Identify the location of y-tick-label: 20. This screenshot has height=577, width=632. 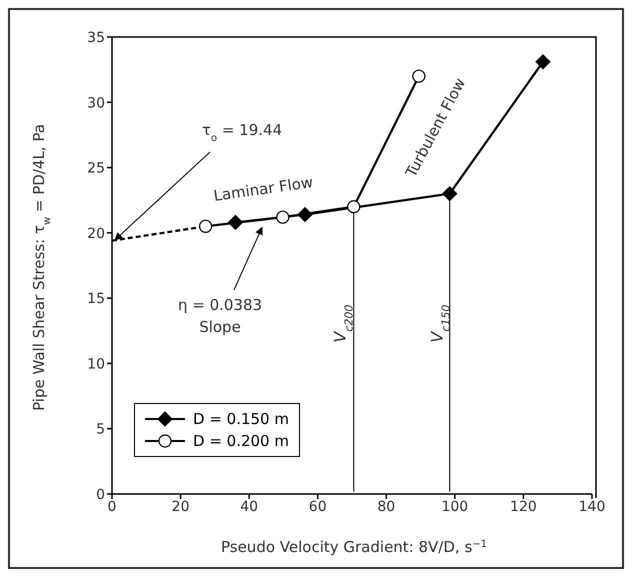
(96, 234).